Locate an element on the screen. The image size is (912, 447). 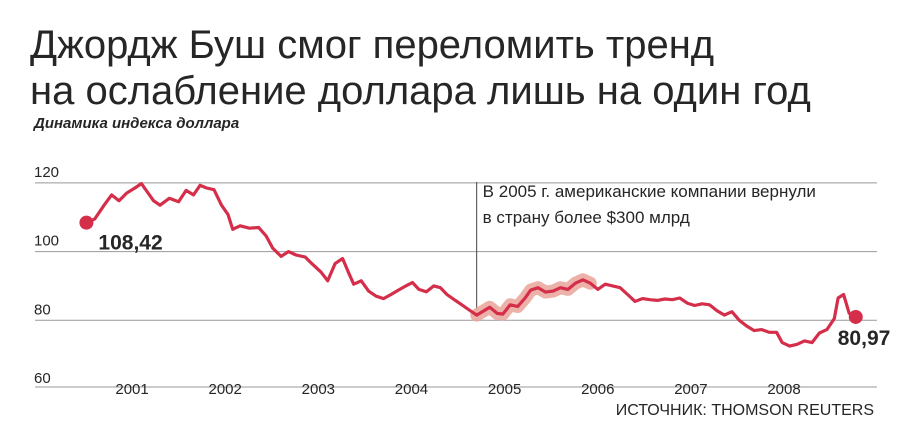
annotation-text-line-1: В 2005 г. американские компании вернули is located at coordinates (649, 191).